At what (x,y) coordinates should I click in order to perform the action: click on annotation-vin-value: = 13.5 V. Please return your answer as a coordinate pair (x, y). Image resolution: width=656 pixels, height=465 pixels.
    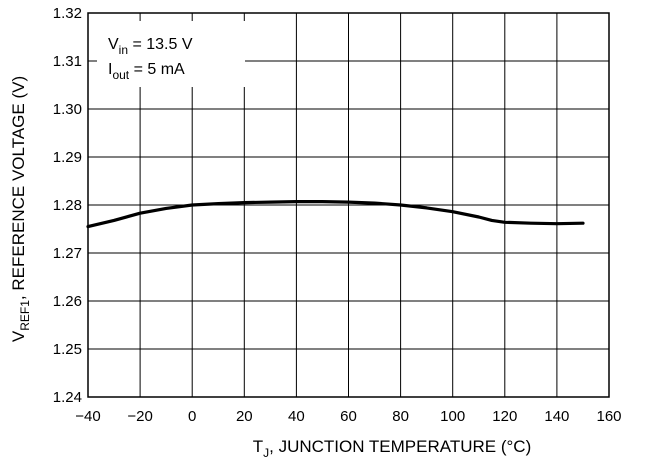
    Looking at the image, I should click on (160, 44).